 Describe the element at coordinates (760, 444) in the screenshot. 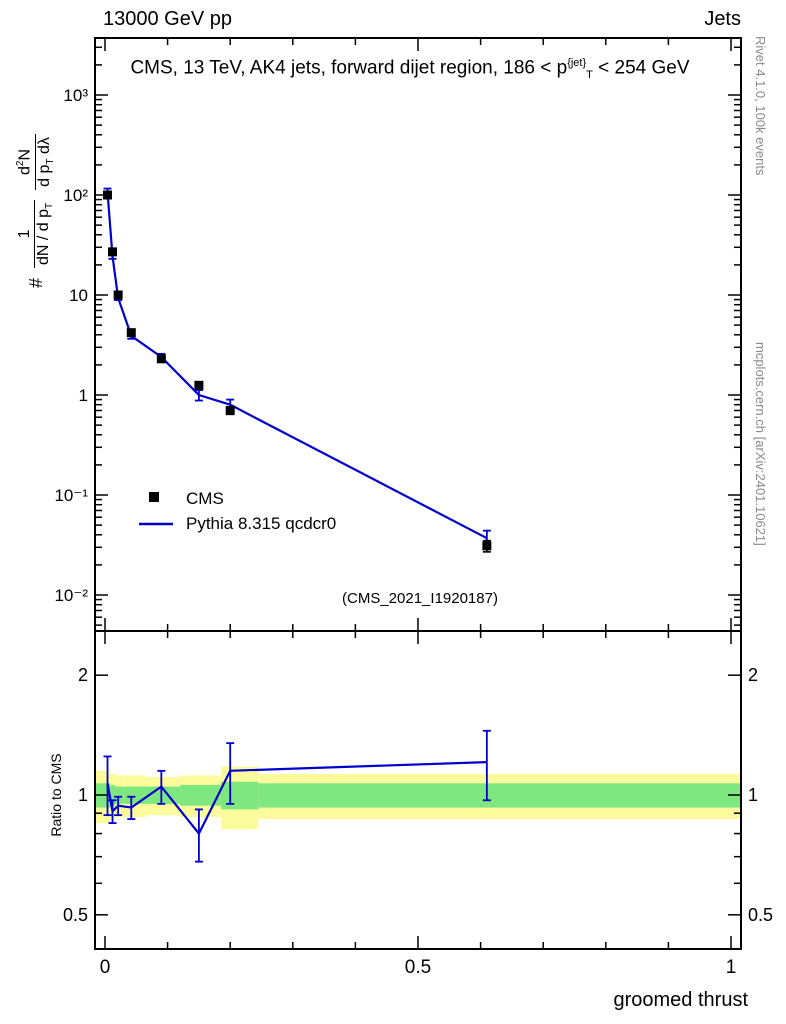

I see `mcplots-arxiv-note: mcplots.cern.ch [arXiv:2401.10621]` at that location.